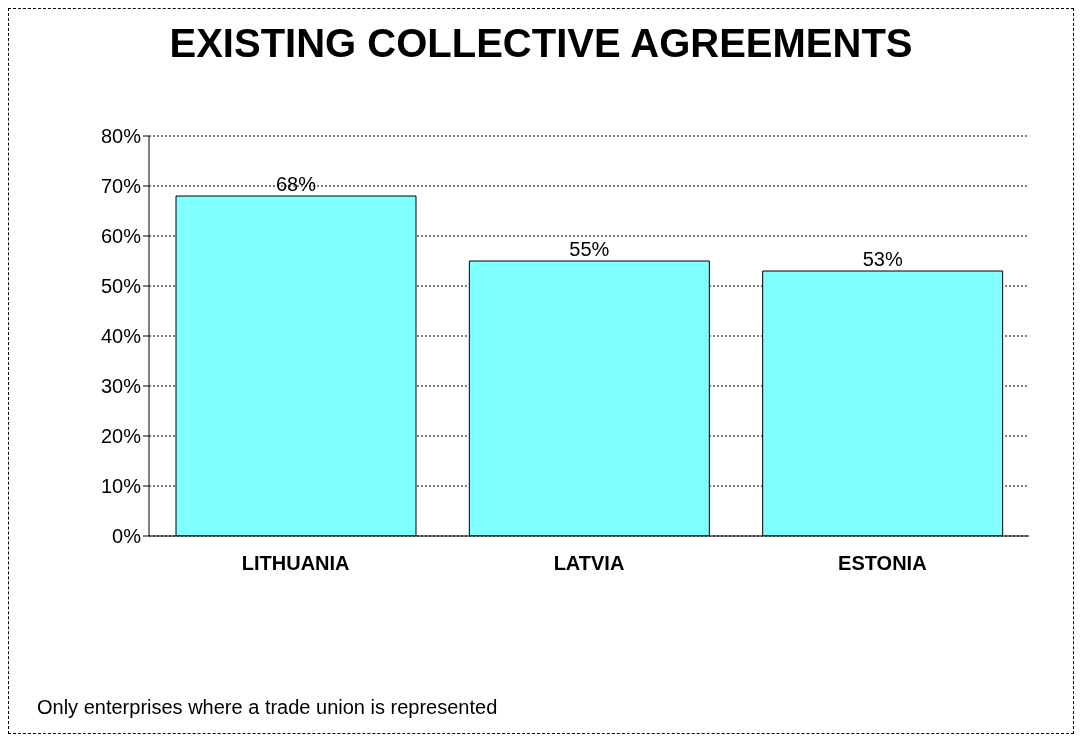  I want to click on x-tick-label: LATVIA, so click(589, 563).